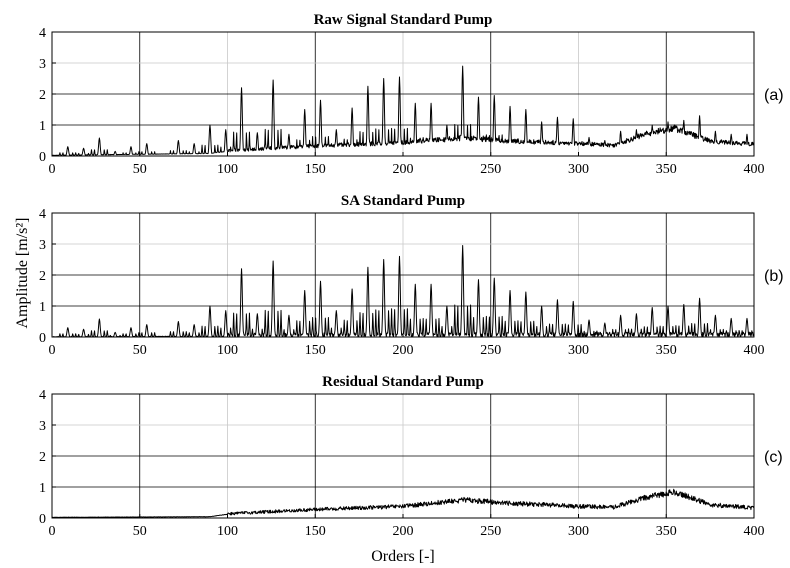 The width and height of the screenshot is (790, 568). What do you see at coordinates (403, 556) in the screenshot?
I see `x-axis-label: Orders [-]` at bounding box center [403, 556].